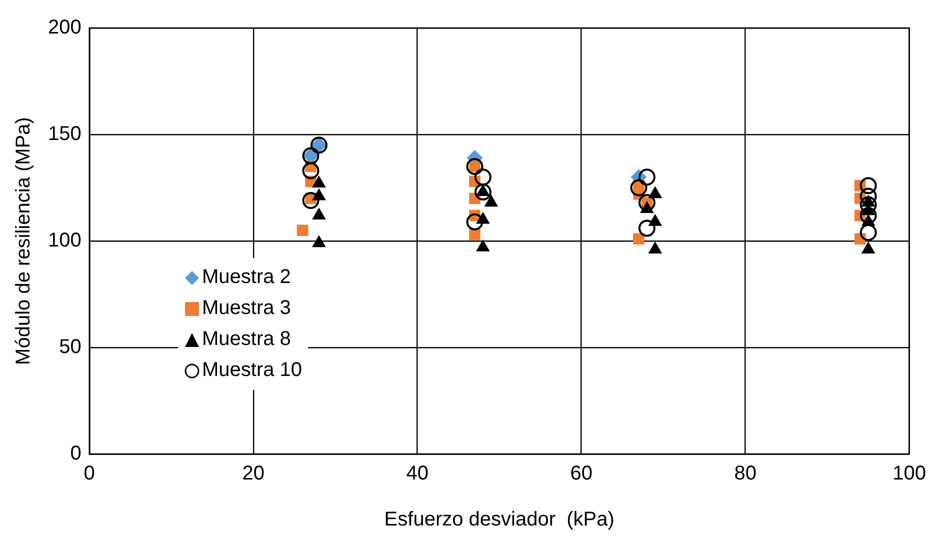 This screenshot has height=544, width=942. What do you see at coordinates (23, 241) in the screenshot?
I see `y-axis-title: Módulo de resiliencia (MPa)` at bounding box center [23, 241].